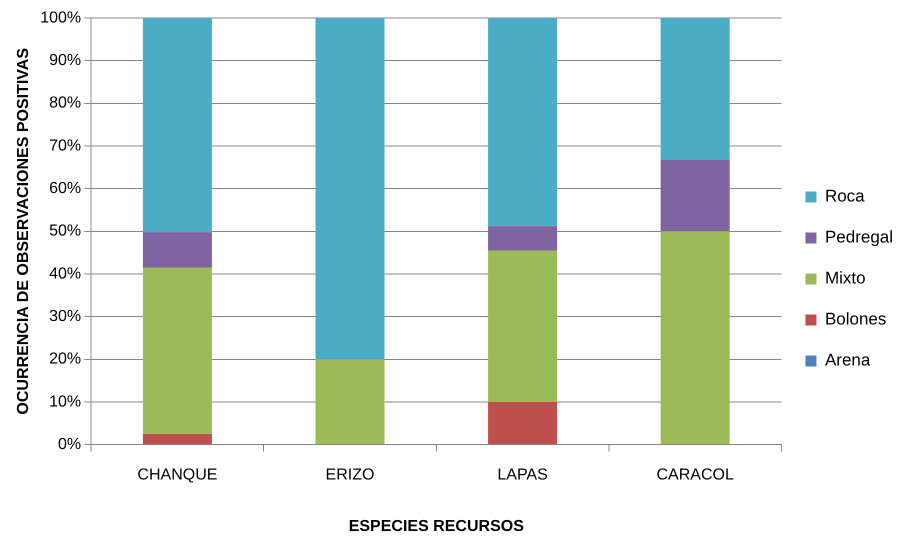 The height and width of the screenshot is (550, 913). What do you see at coordinates (65, 317) in the screenshot?
I see `y-tick-label: 30%` at bounding box center [65, 317].